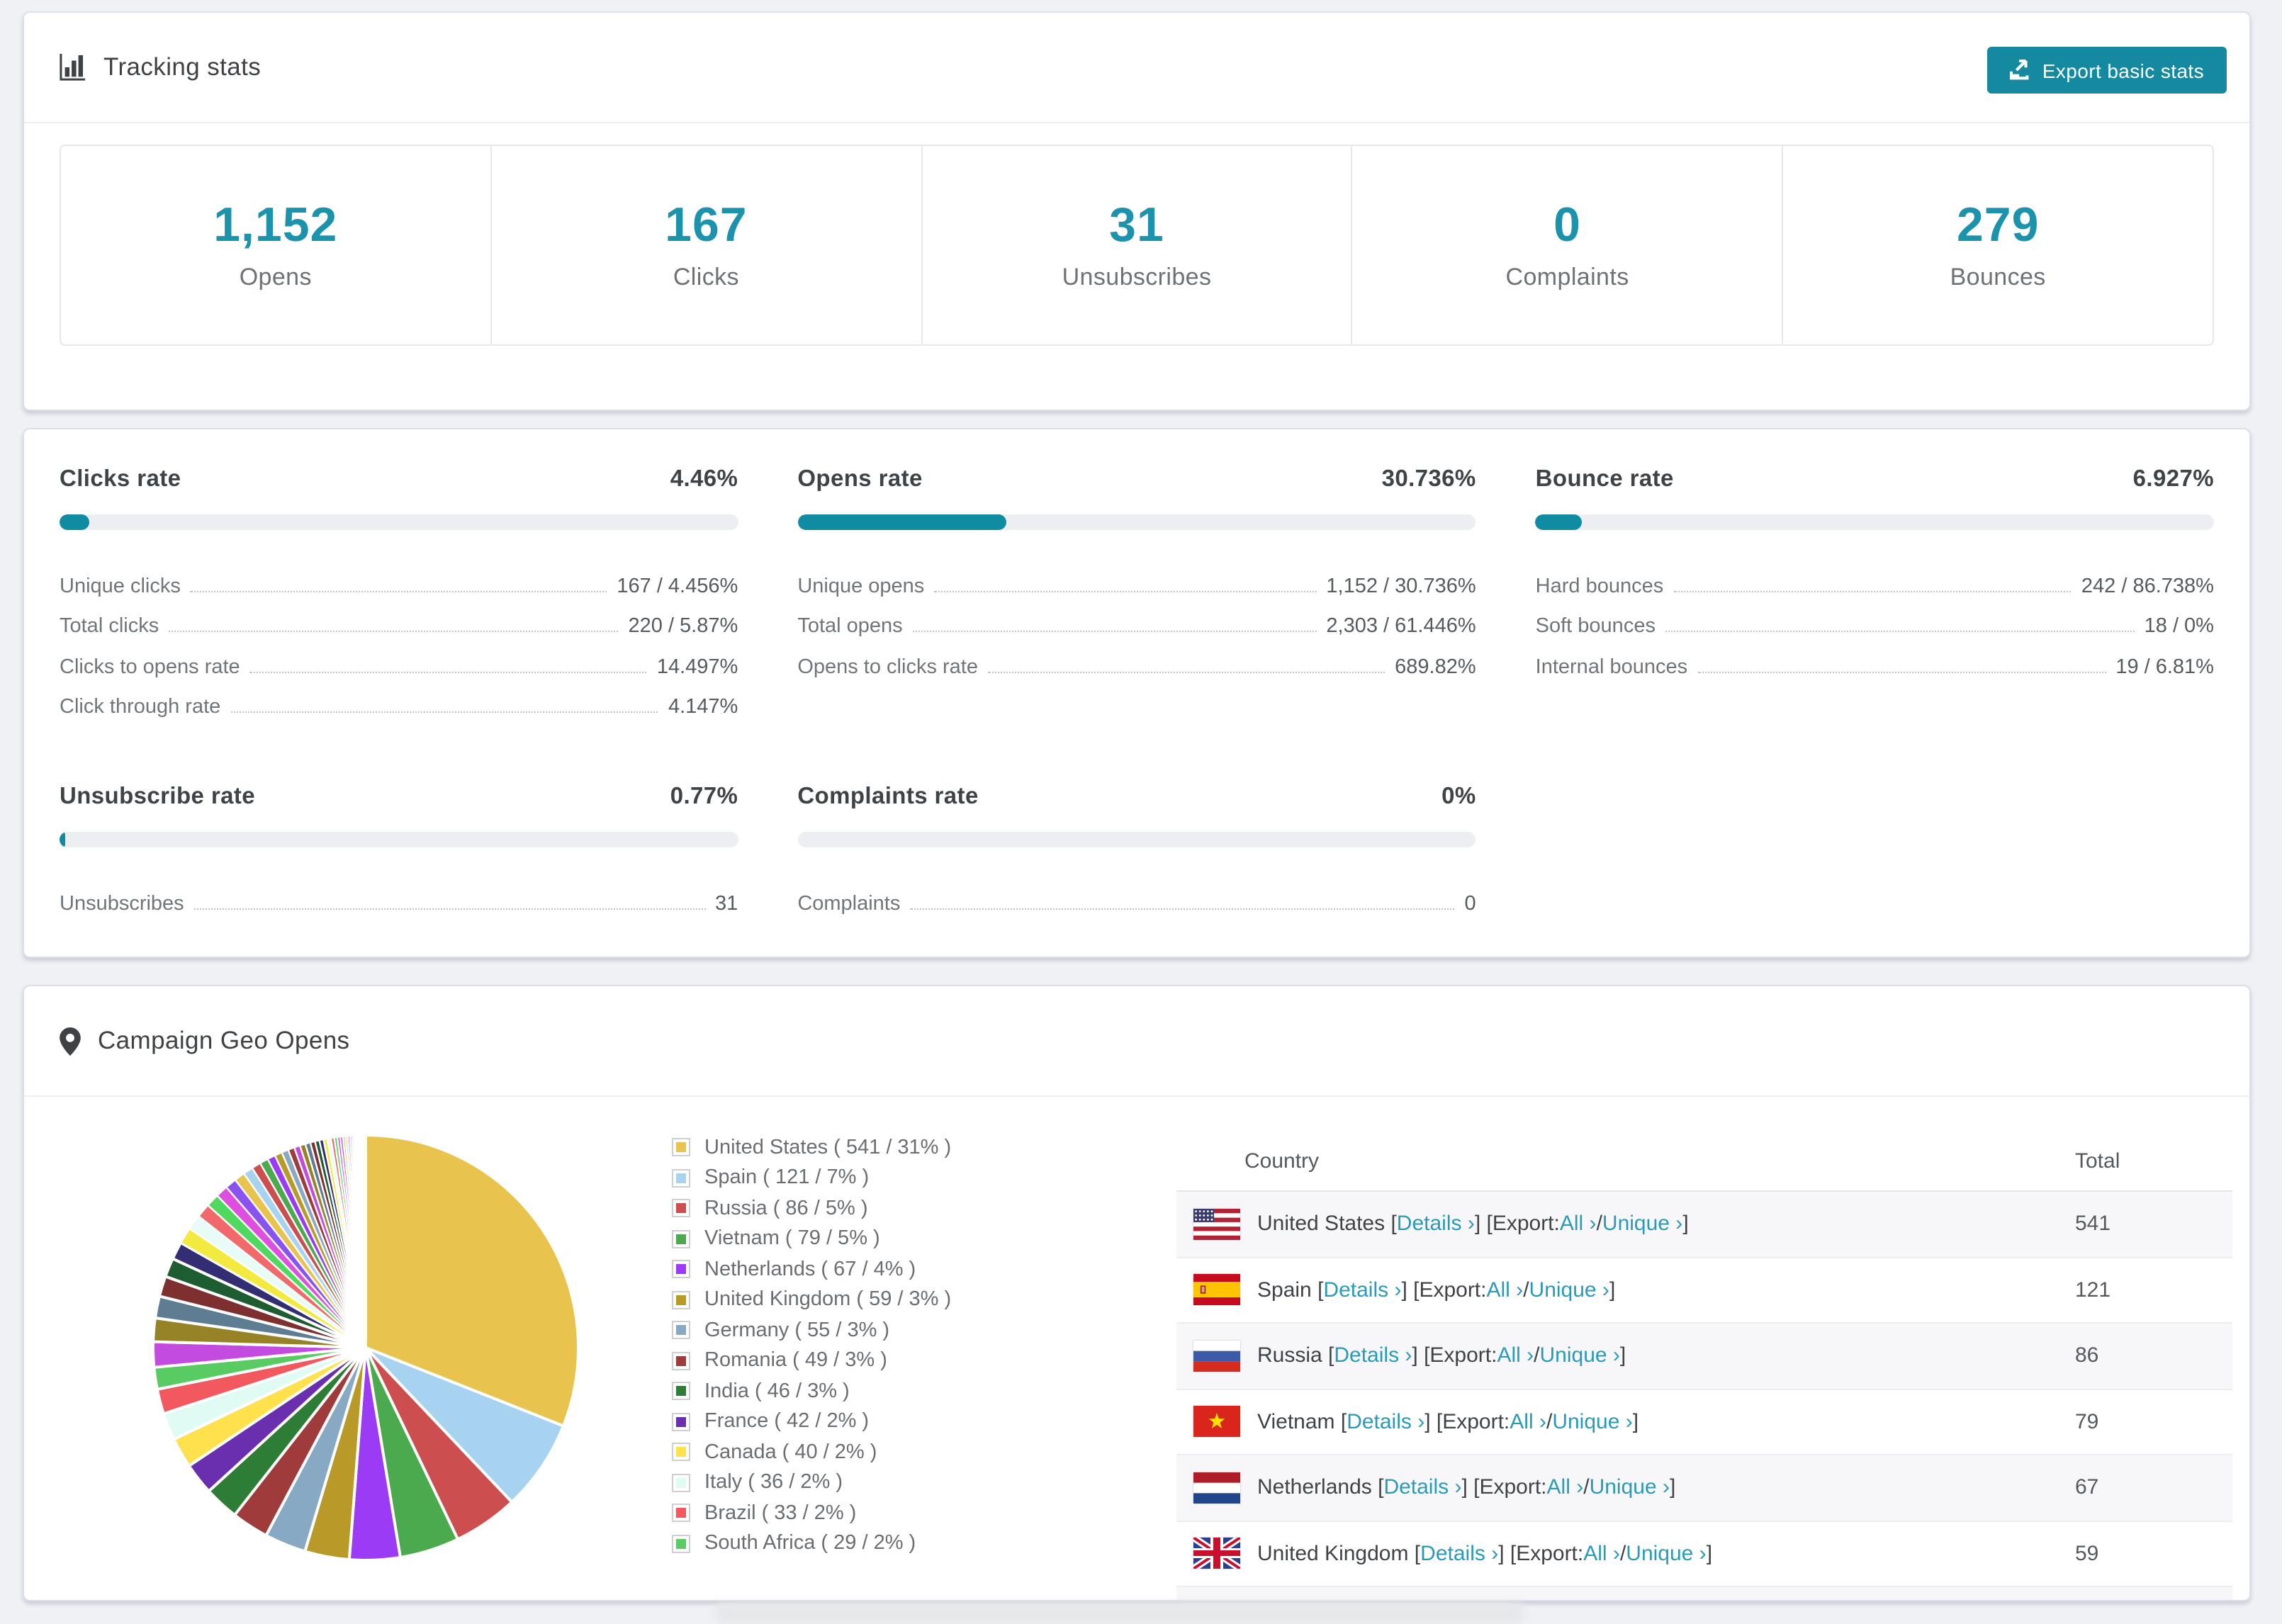  What do you see at coordinates (1401, 586) in the screenshot?
I see `rate-detail-value: 1,152 / 30.736%` at bounding box center [1401, 586].